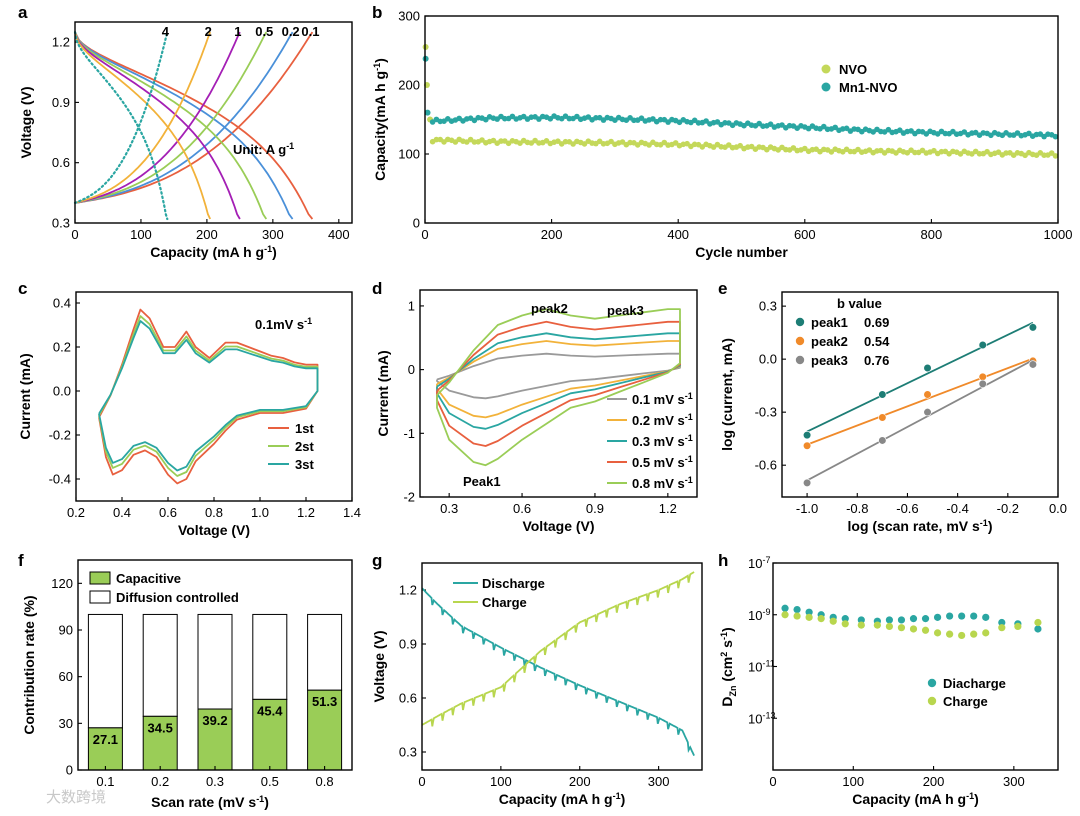  Describe the element at coordinates (805, 234) in the screenshot. I see `x-tick-label: 600` at that location.